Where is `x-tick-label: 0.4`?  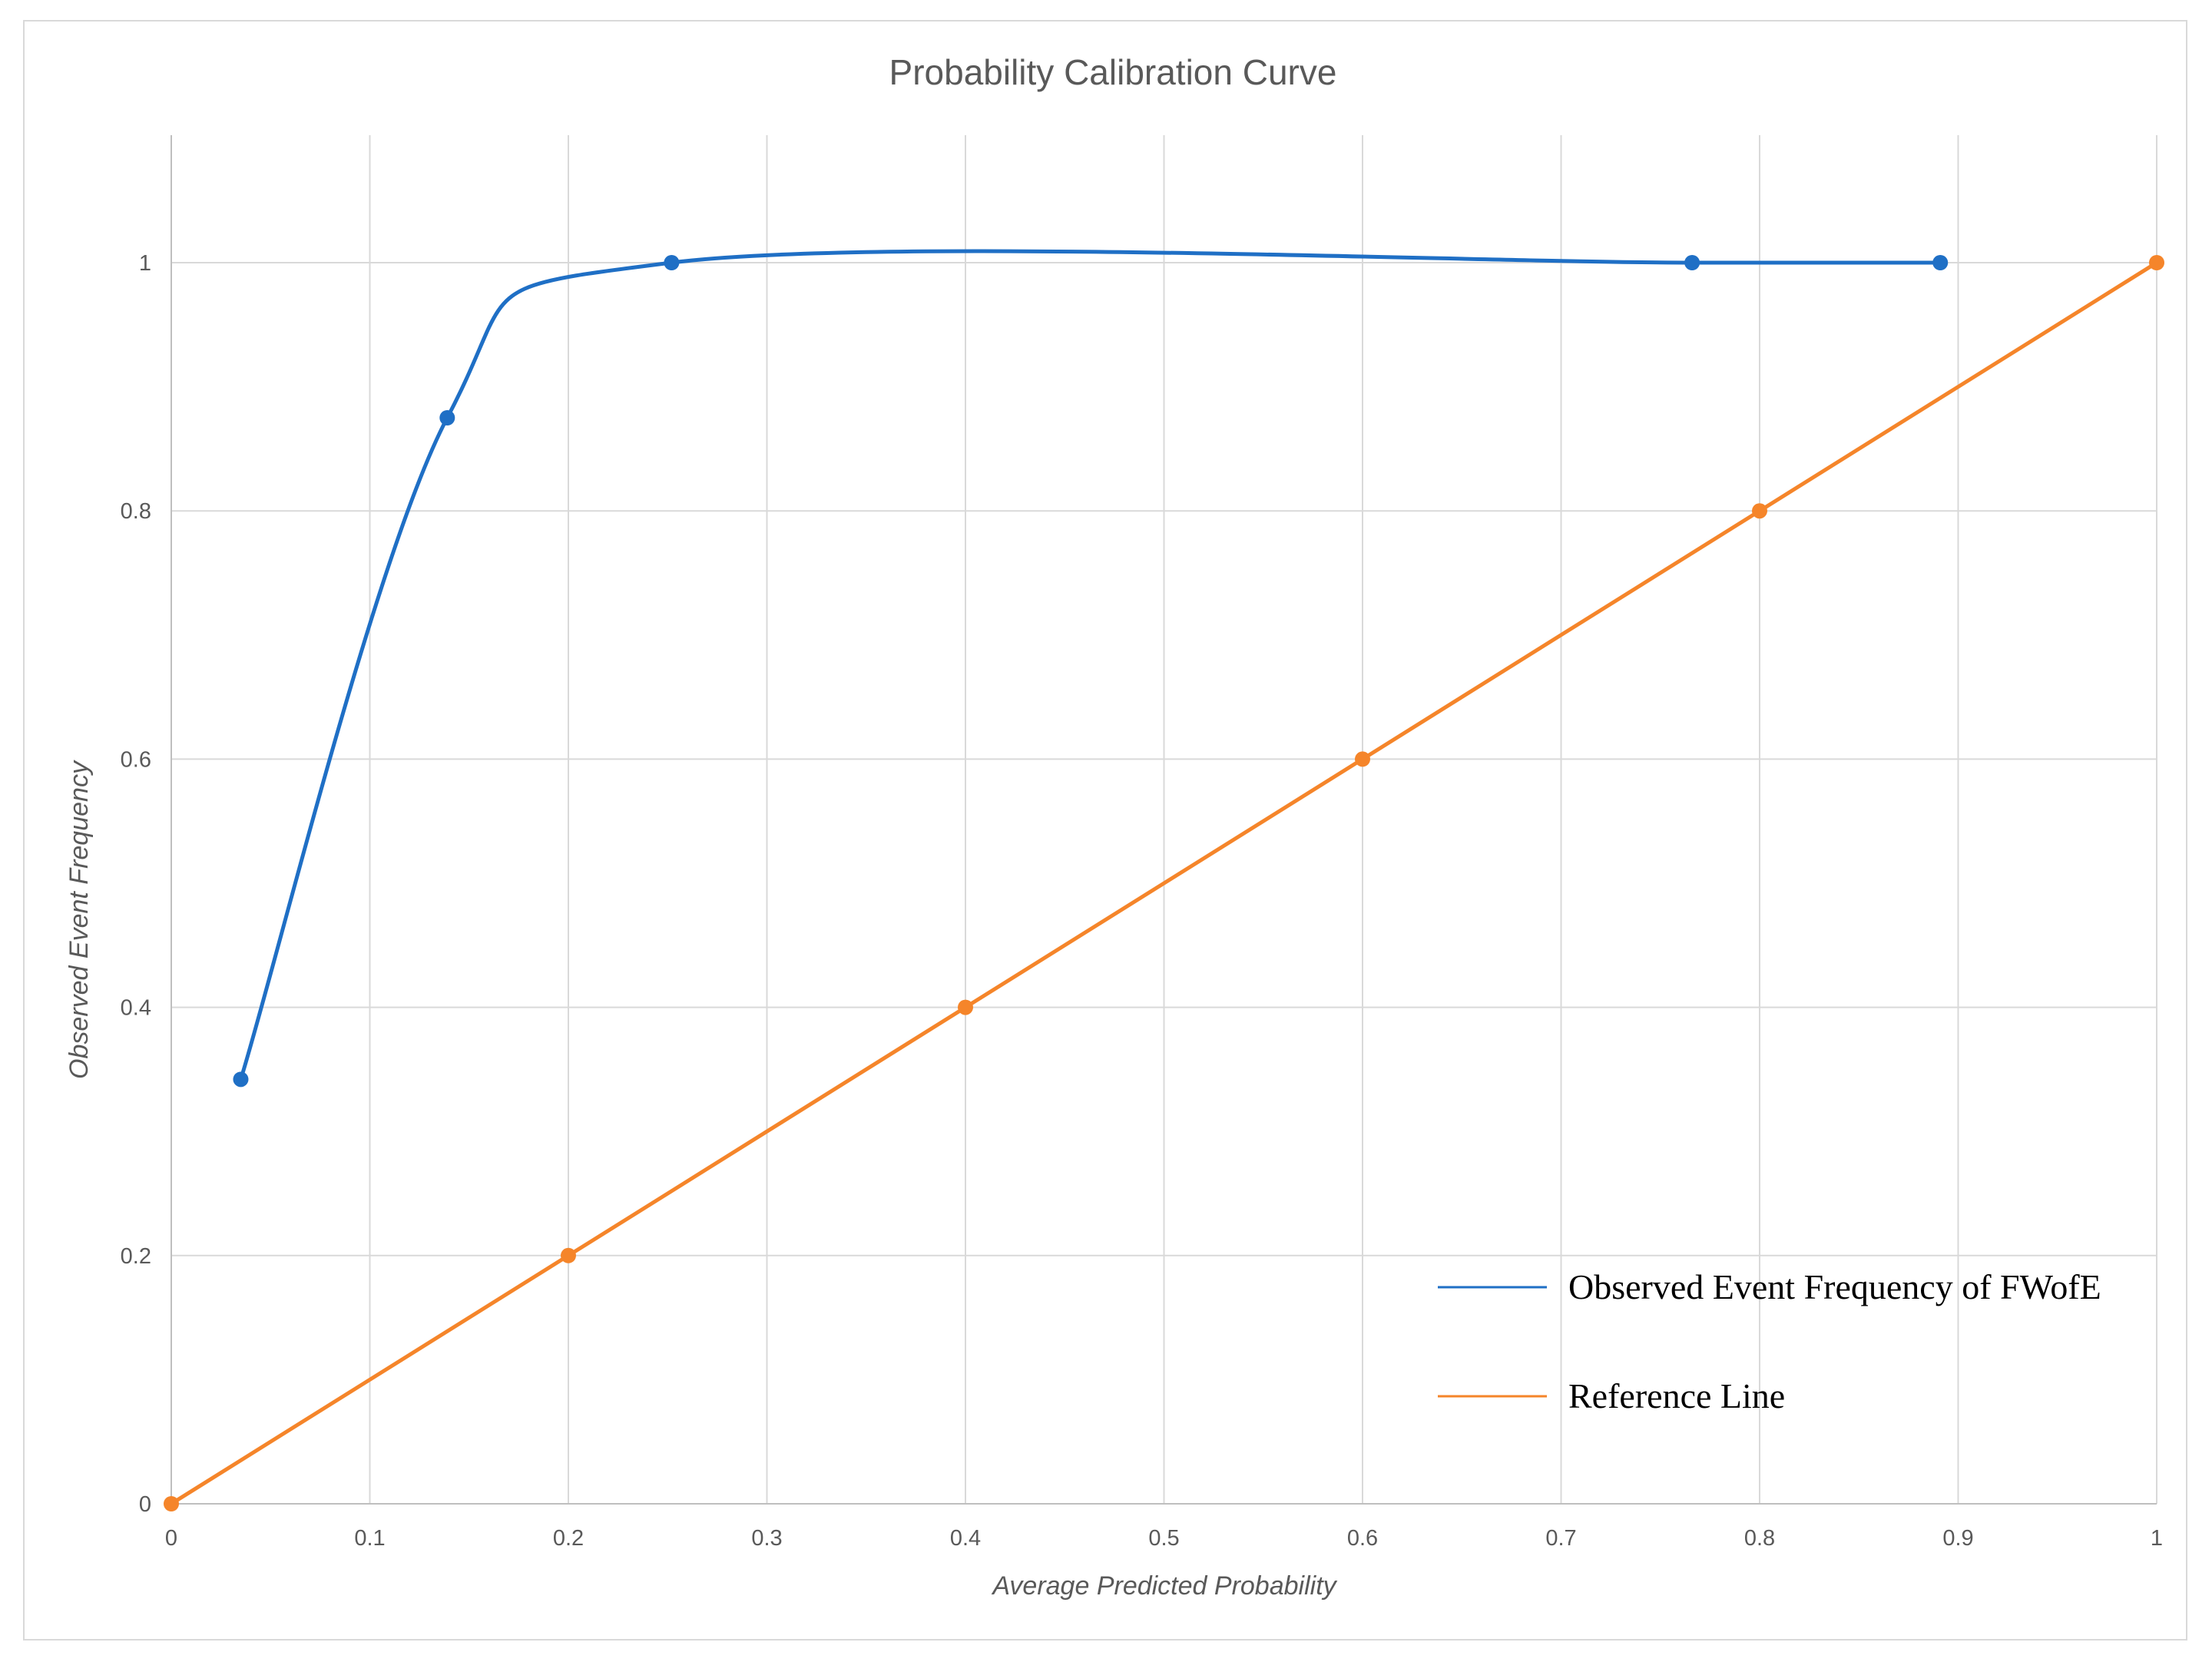
x-tick-label: 0.4 is located at coordinates (966, 1538).